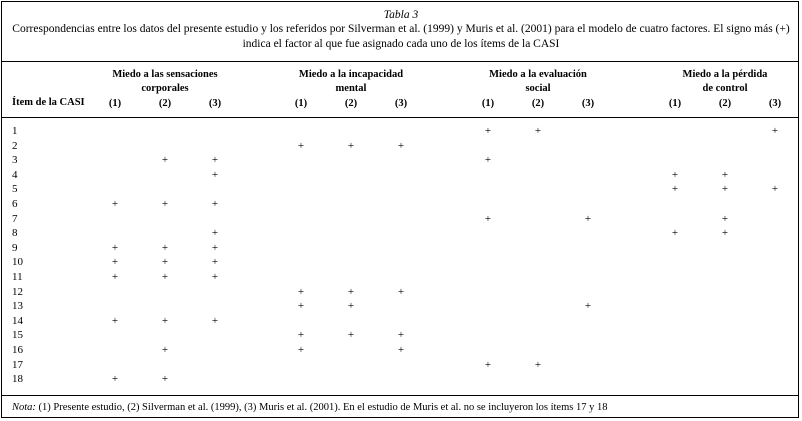  What do you see at coordinates (400, 117) in the screenshot?
I see `header-bottom-rule` at bounding box center [400, 117].